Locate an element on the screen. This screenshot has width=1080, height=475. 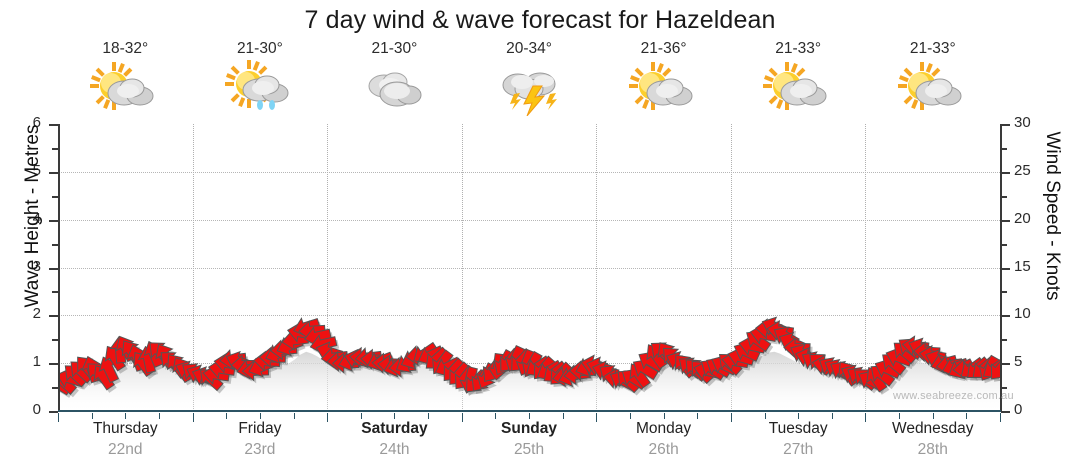
left-axis-tick-label: 0 is located at coordinates (36, 409).